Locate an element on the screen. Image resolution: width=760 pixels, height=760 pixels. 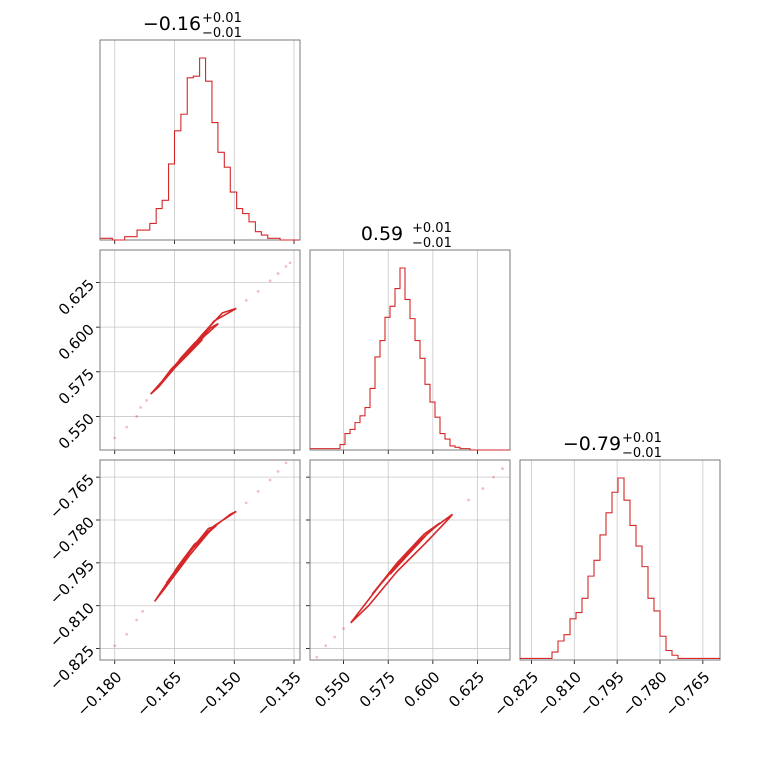
histogram-panel-1: 0.59 +0.01−0.01 is located at coordinates (410, 337).